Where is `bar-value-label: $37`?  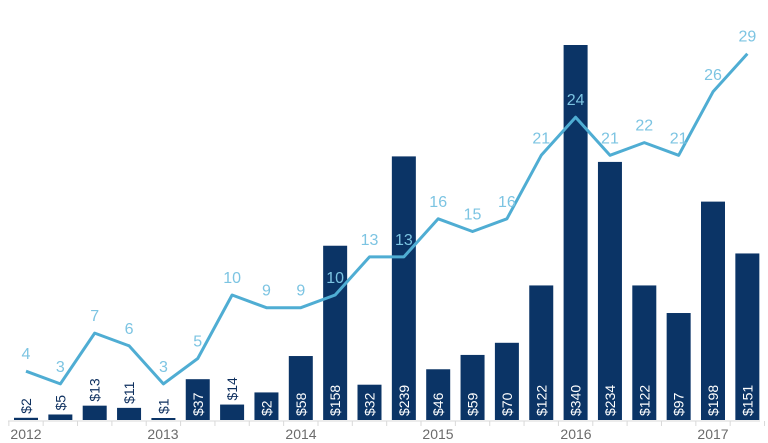
bar-value-label: $37 is located at coordinates (198, 404).